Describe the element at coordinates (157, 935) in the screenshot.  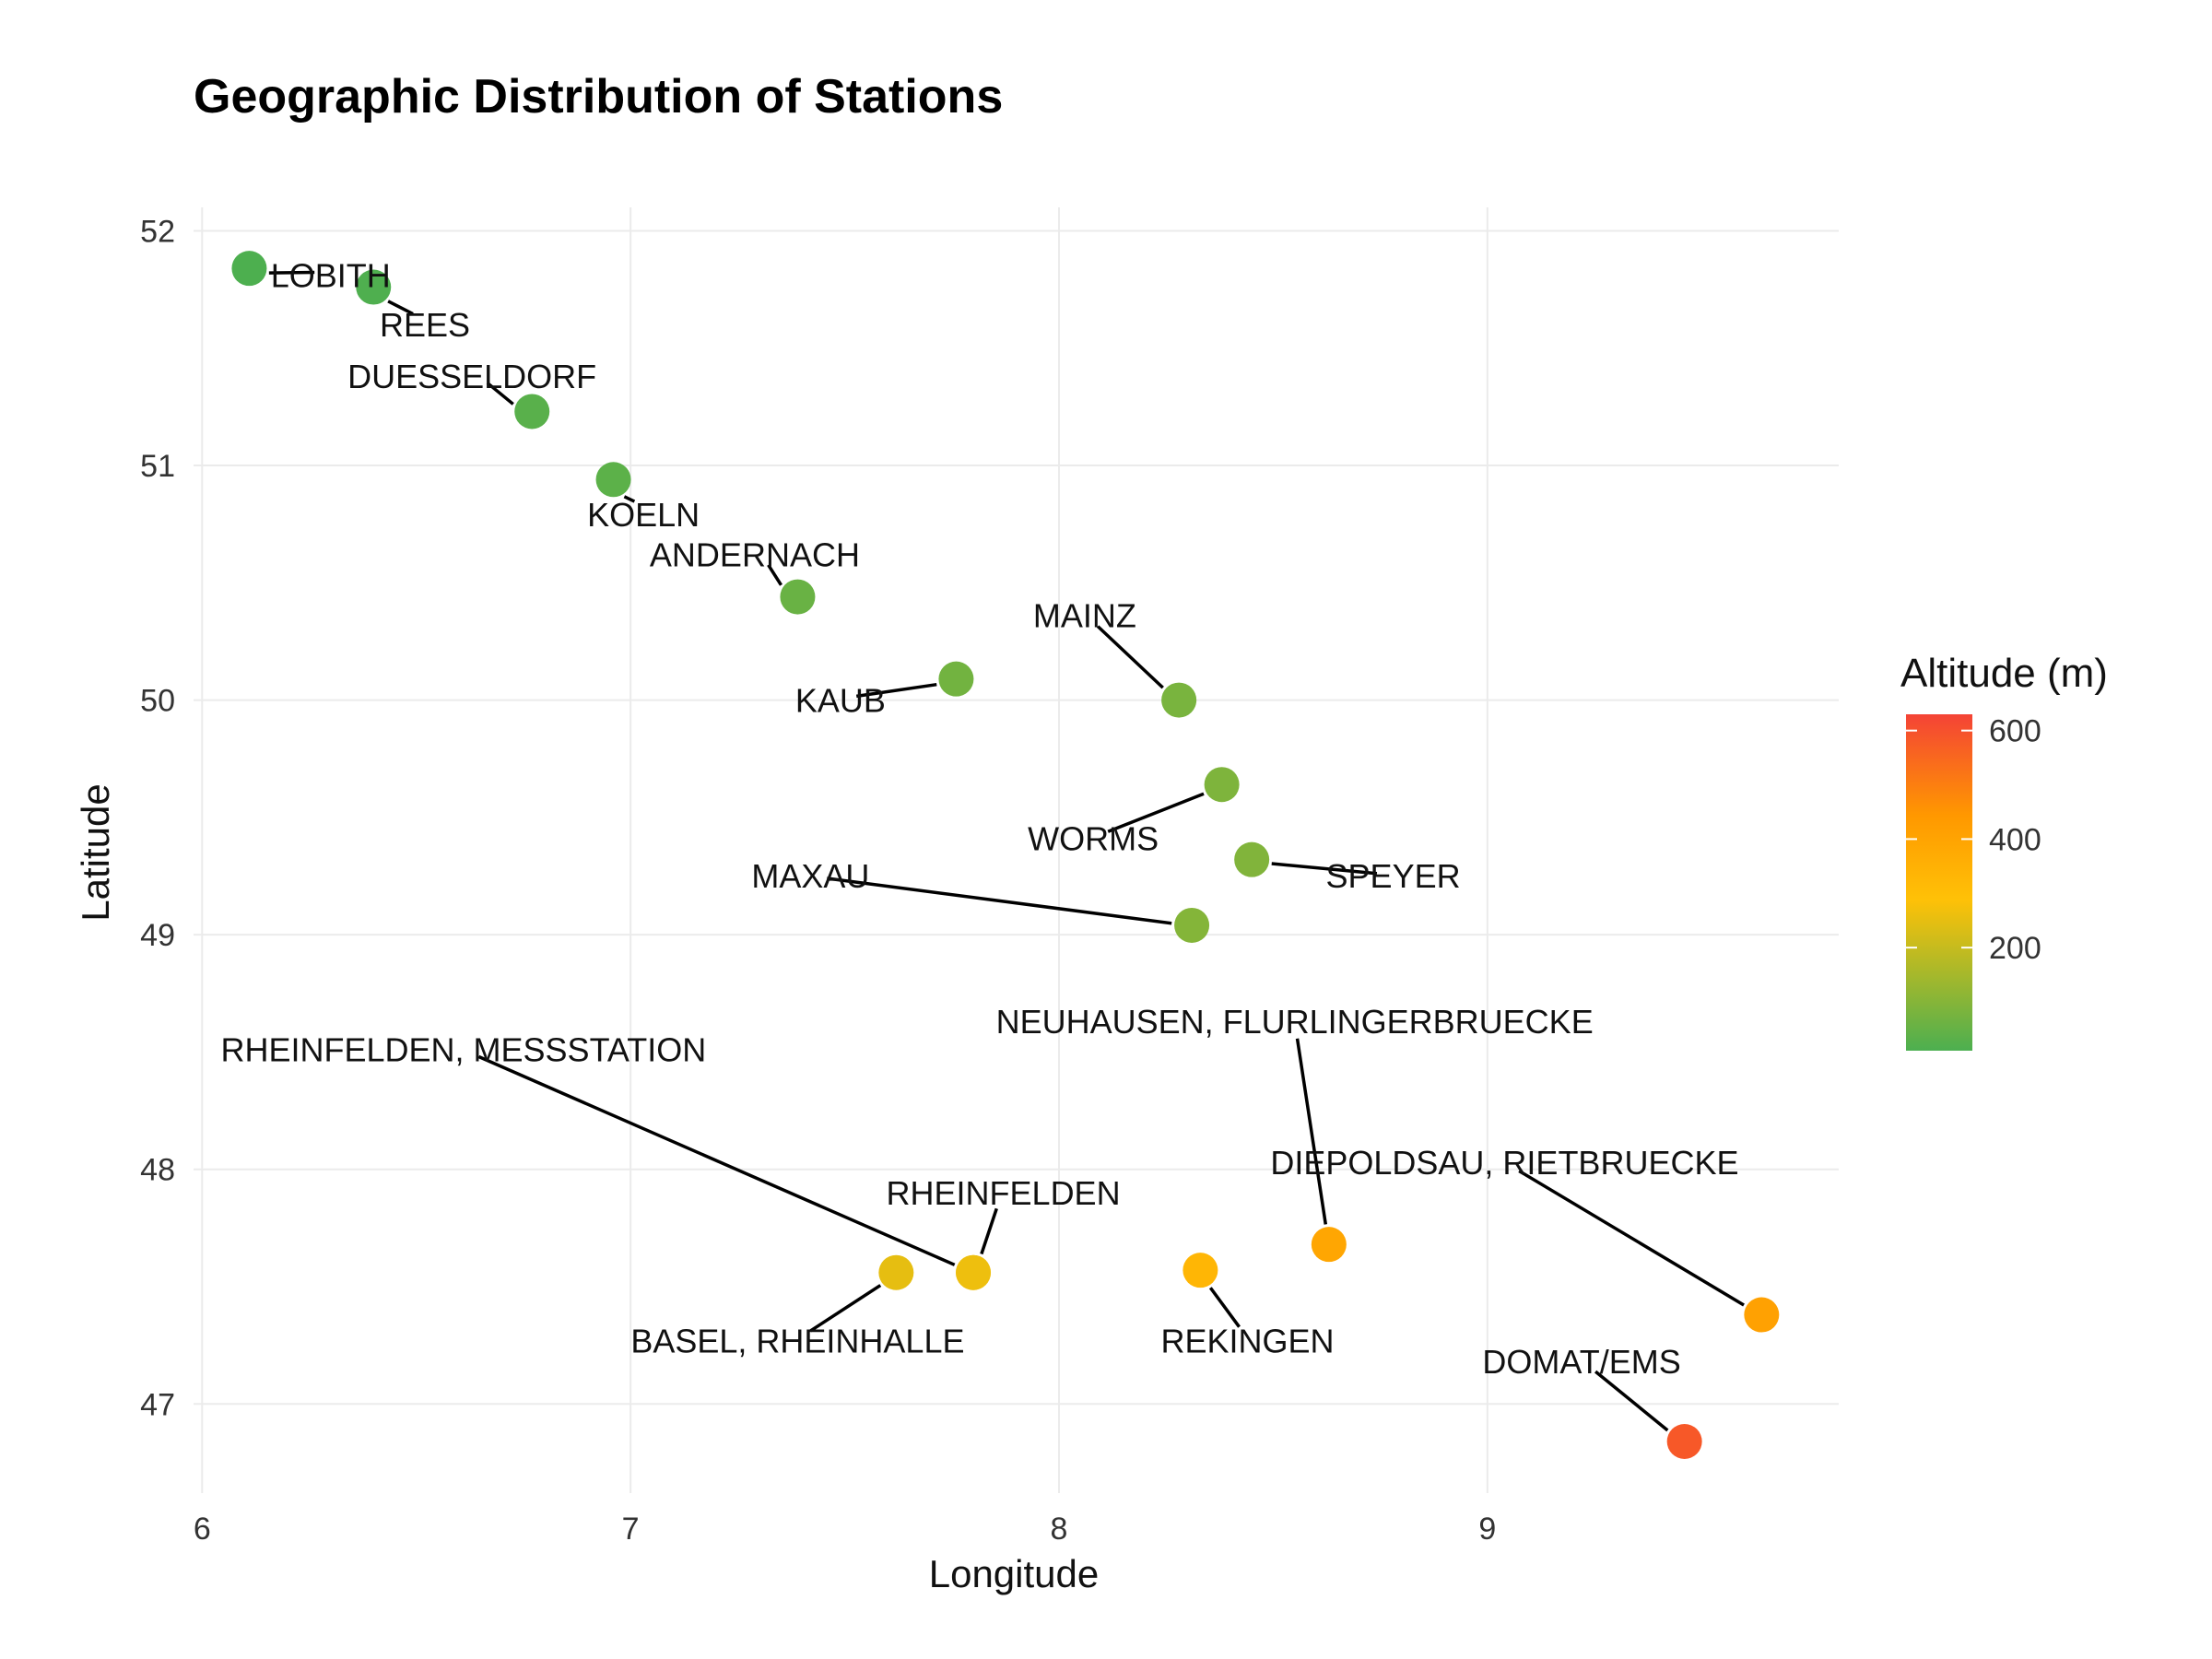
I see `y-tick-label: 49` at that location.